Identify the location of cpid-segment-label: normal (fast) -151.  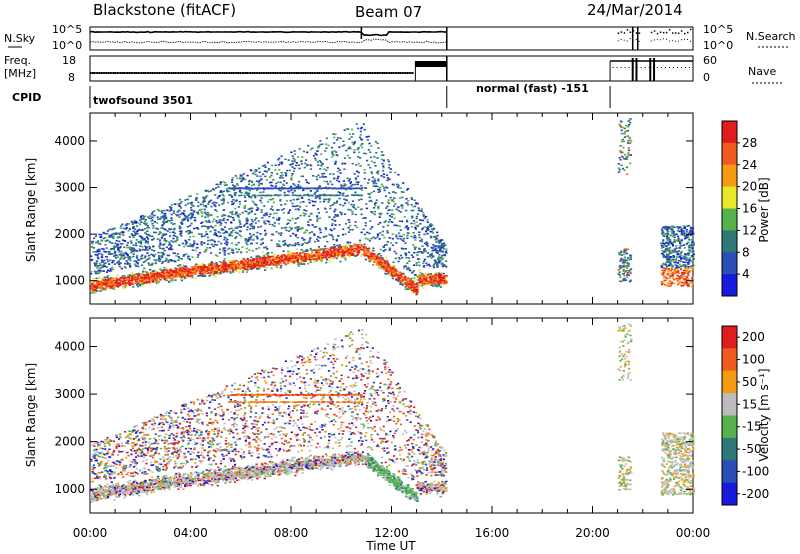
(532, 88).